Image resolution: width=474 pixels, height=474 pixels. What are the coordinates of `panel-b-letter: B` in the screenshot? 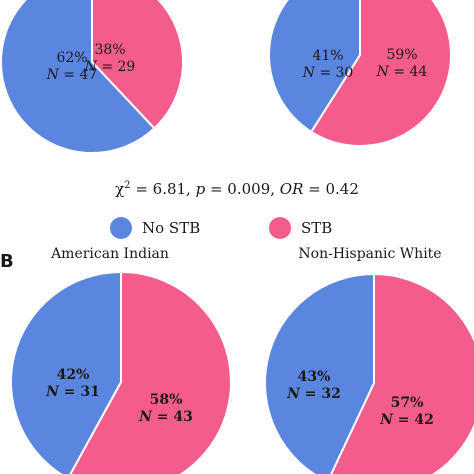 It's located at (7, 261).